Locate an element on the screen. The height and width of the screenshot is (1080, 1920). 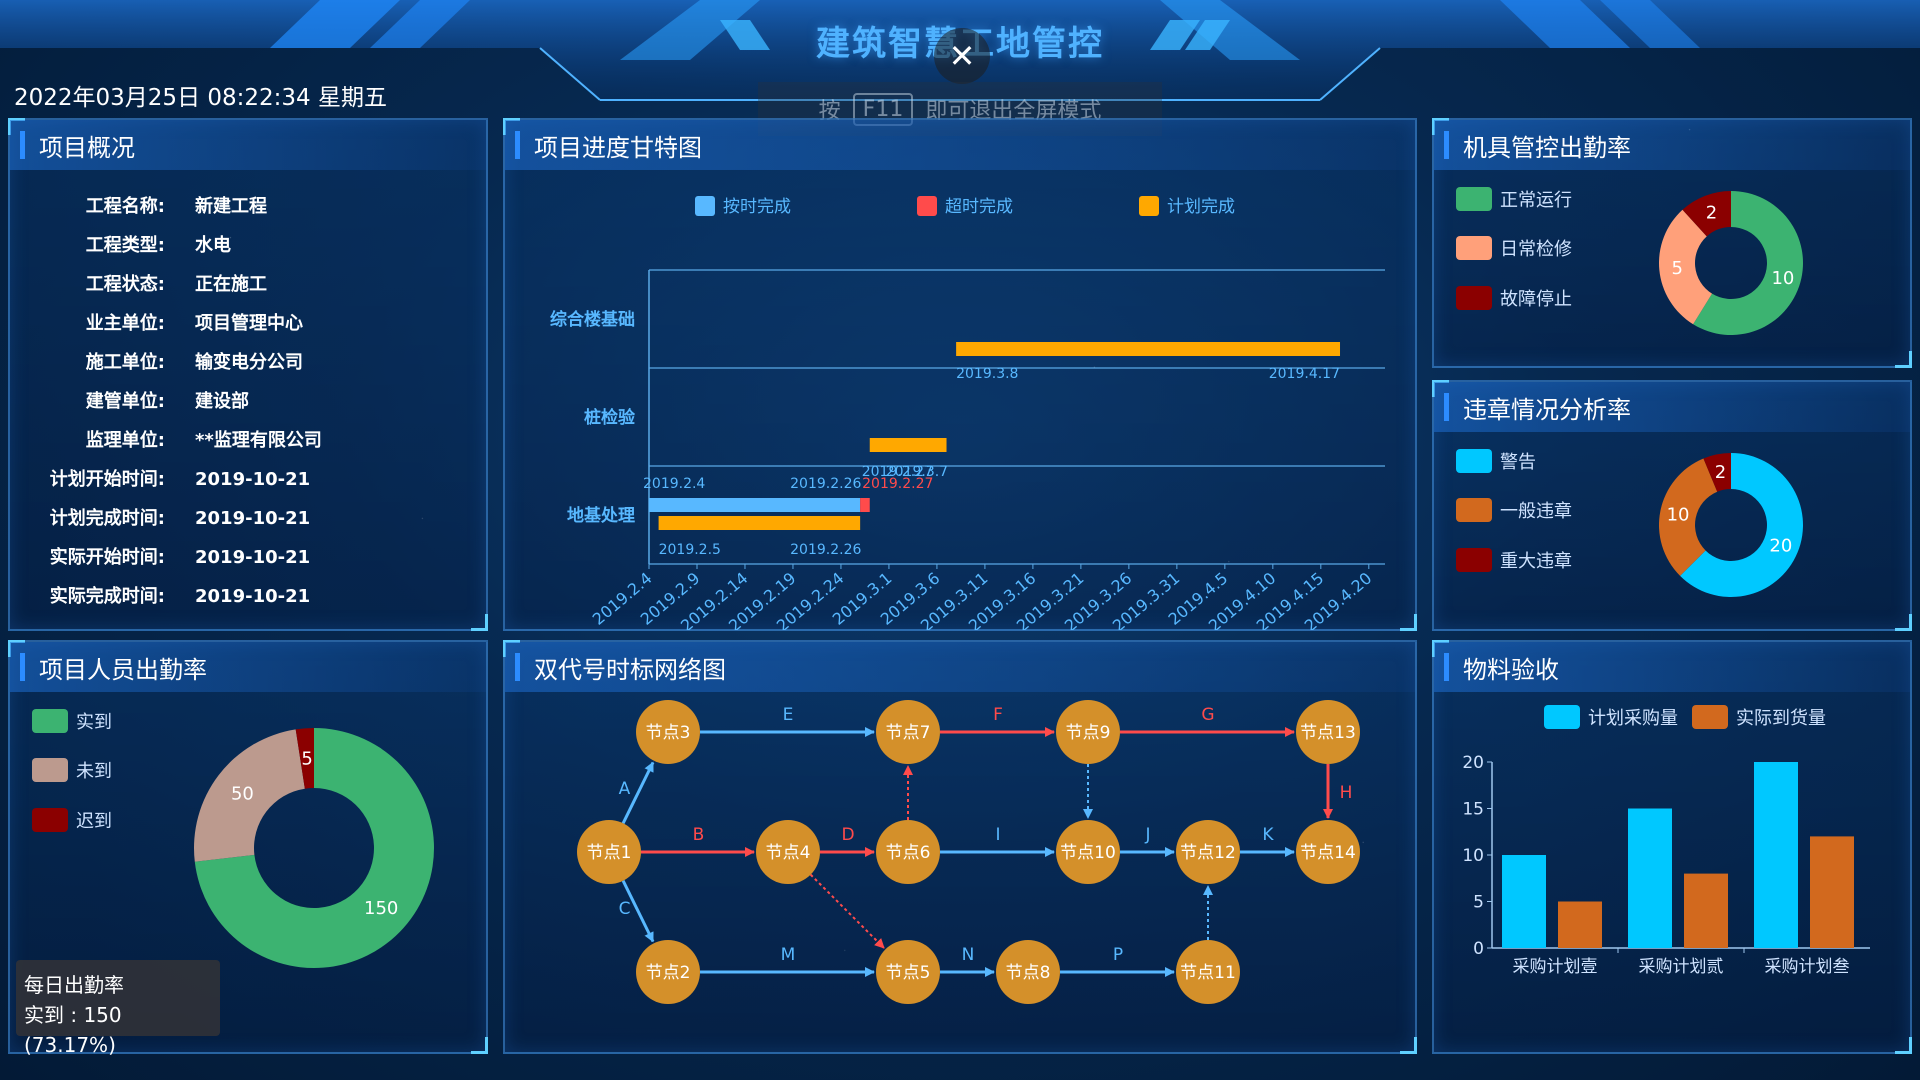
network-node: 节点3 is located at coordinates (668, 732).